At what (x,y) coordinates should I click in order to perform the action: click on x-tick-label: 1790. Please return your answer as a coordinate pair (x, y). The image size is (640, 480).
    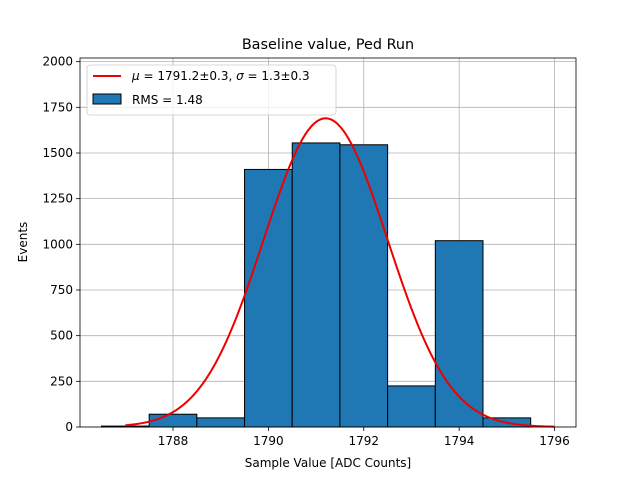
    Looking at the image, I should click on (268, 441).